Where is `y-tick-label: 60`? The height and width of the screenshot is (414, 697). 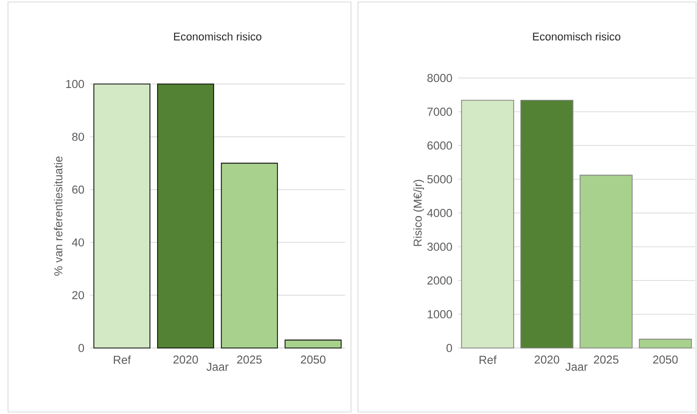
y-tick-label: 60 is located at coordinates (78, 190).